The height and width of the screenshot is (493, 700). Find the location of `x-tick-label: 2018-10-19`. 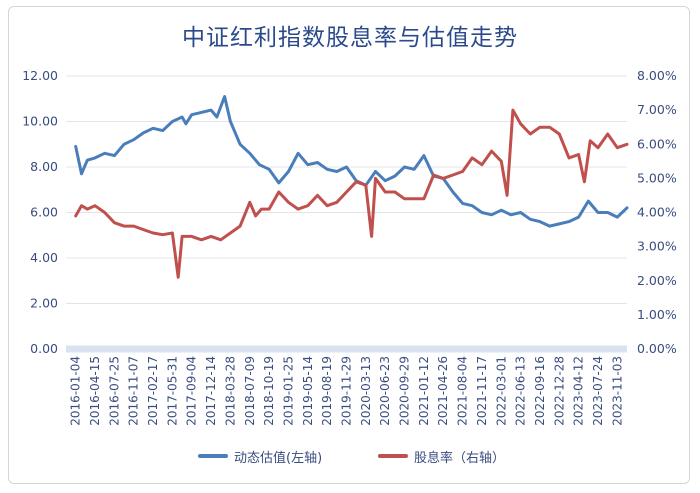

x-tick-label: 2018-10-19 is located at coordinates (269, 391).